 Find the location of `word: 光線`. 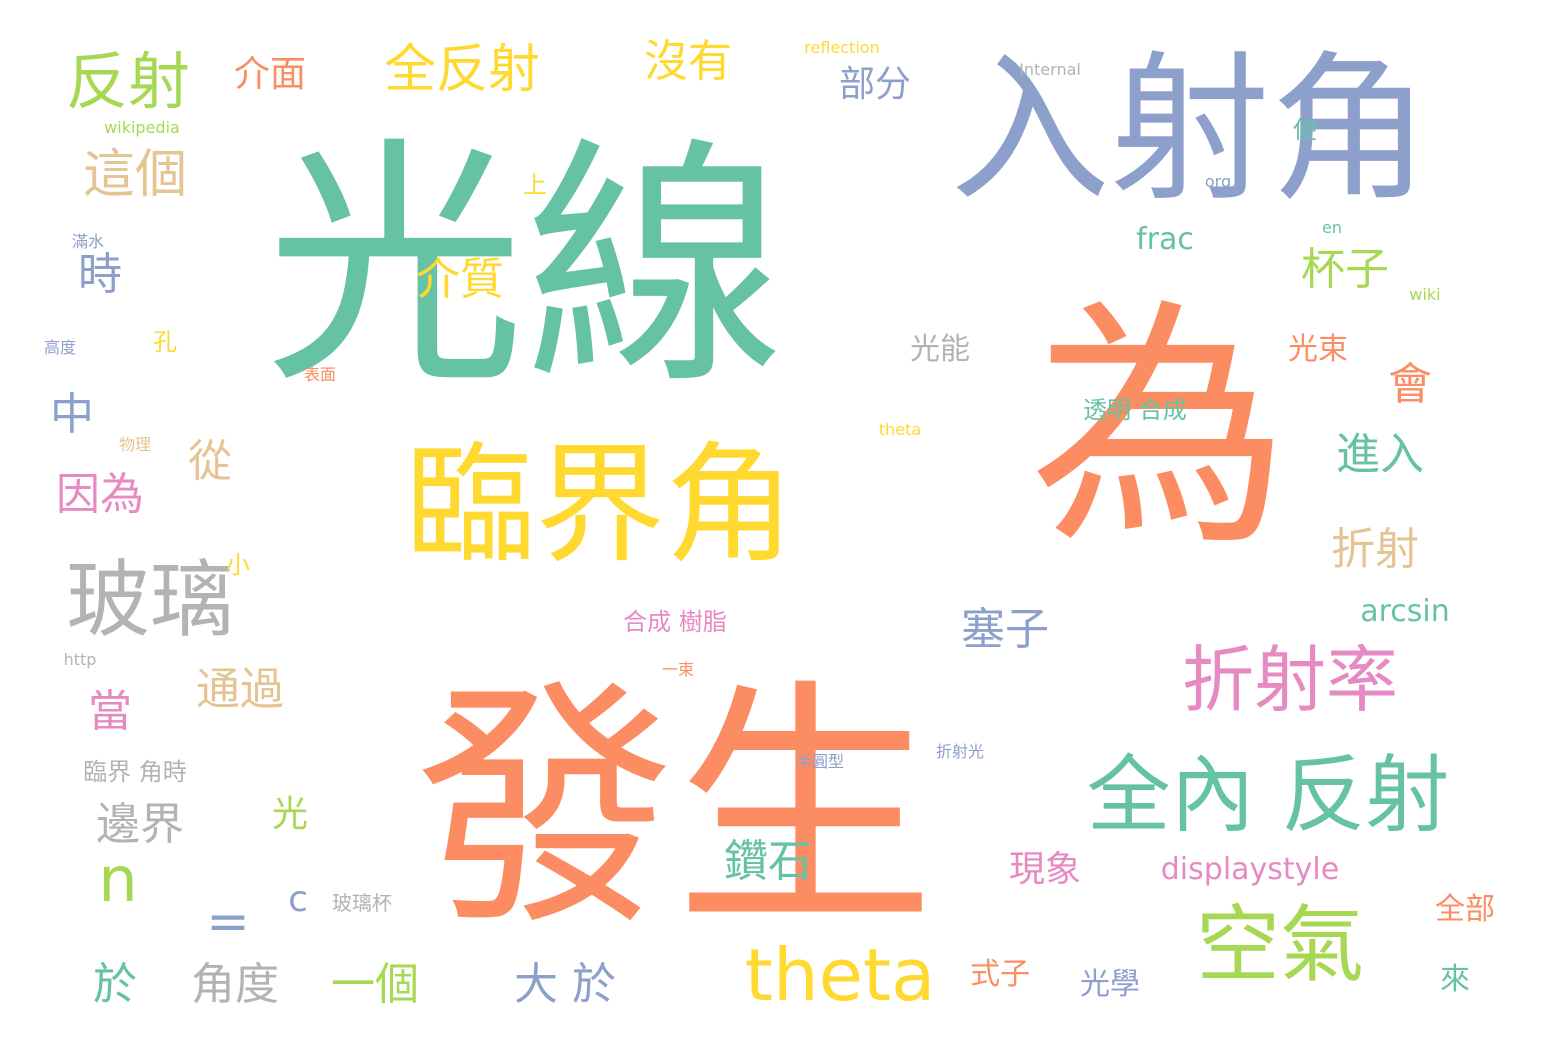

word: 光線 is located at coordinates (525, 268).